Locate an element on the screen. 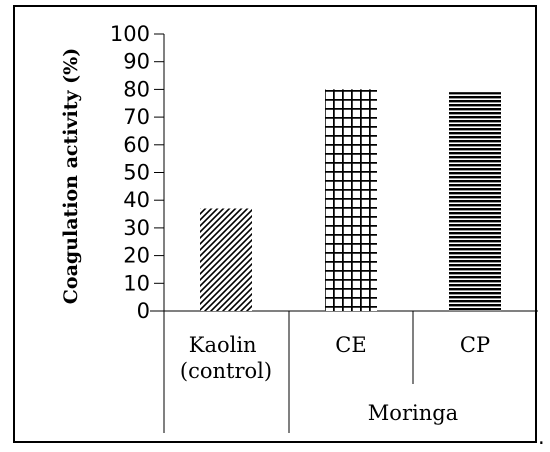 Image resolution: width=550 pixels, height=452 pixels. y-axis-title: Coagulation activity (%) is located at coordinates (71, 176).